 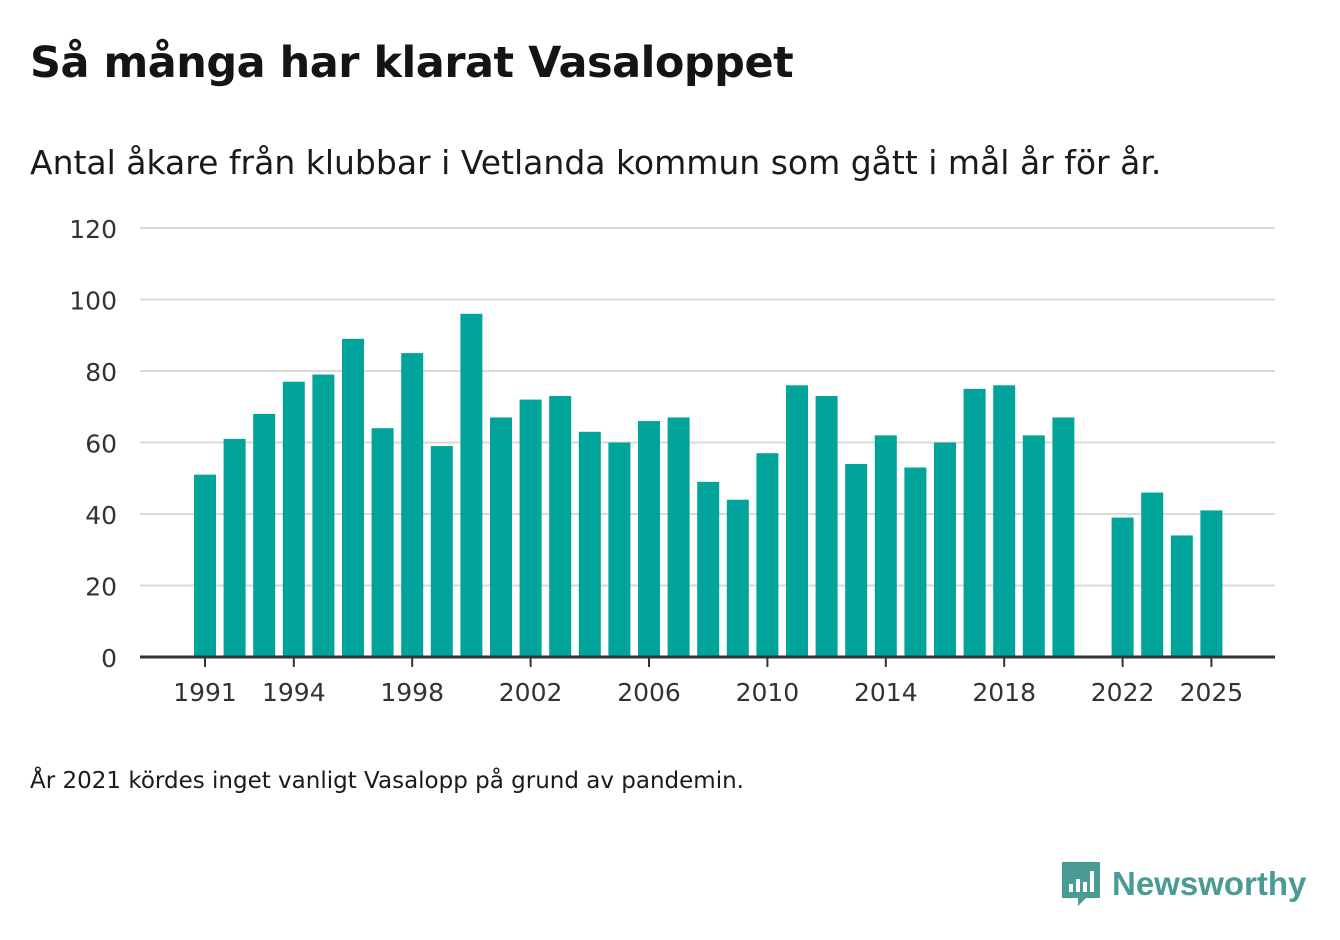 I want to click on bar-2017, so click(x=974, y=522).